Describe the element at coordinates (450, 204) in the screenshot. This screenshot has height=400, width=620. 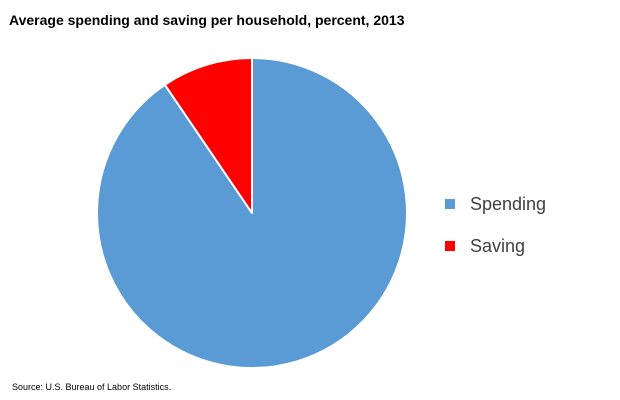
I see `legend-swatch-spending` at that location.